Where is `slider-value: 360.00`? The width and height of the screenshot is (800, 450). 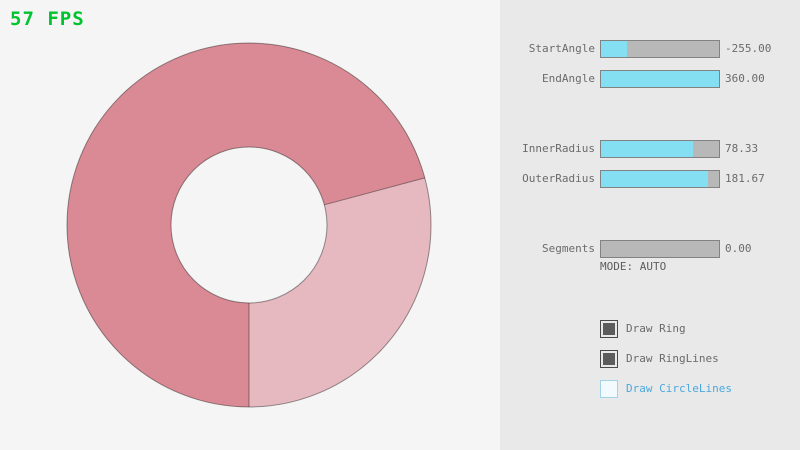
slider-value: 360.00 is located at coordinates (745, 78).